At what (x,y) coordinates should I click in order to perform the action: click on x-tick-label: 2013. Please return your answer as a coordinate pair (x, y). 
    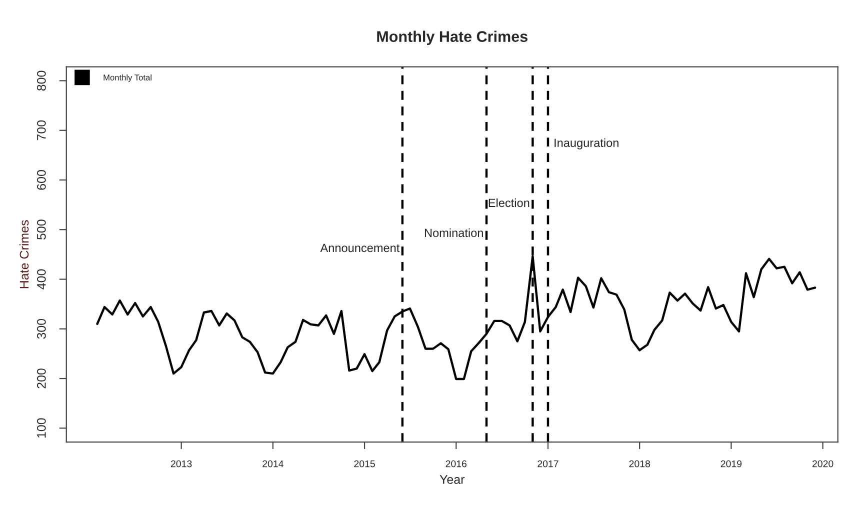
    Looking at the image, I should click on (181, 464).